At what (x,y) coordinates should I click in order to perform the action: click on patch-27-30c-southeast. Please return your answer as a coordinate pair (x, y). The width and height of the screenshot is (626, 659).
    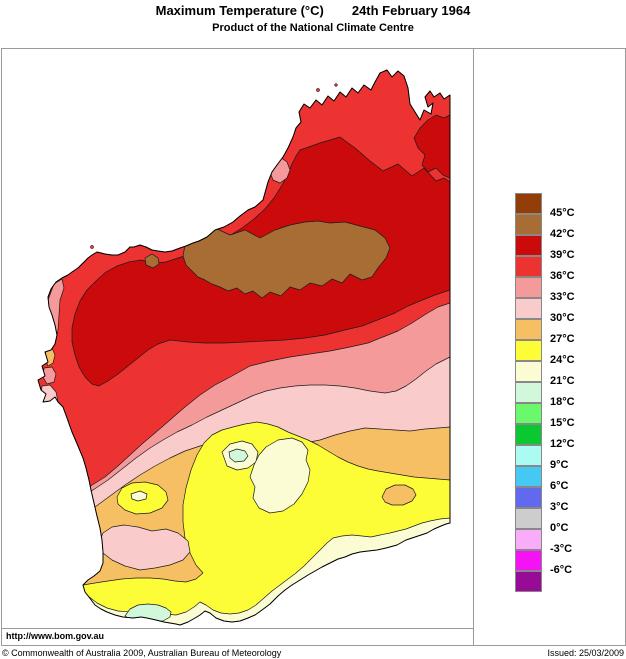
    Looking at the image, I should click on (399, 495).